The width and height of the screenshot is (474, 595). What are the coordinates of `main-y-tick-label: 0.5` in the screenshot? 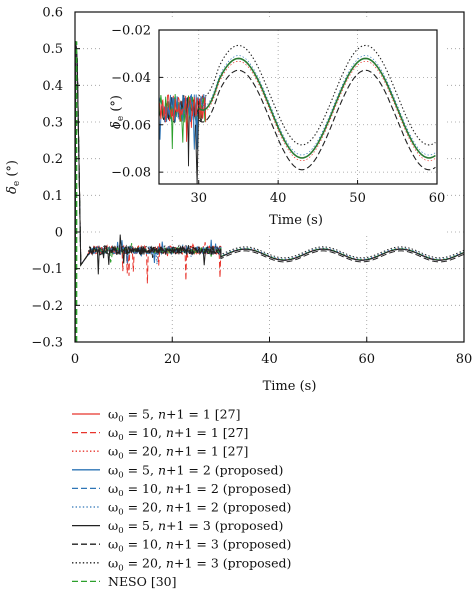 It's located at (52, 49).